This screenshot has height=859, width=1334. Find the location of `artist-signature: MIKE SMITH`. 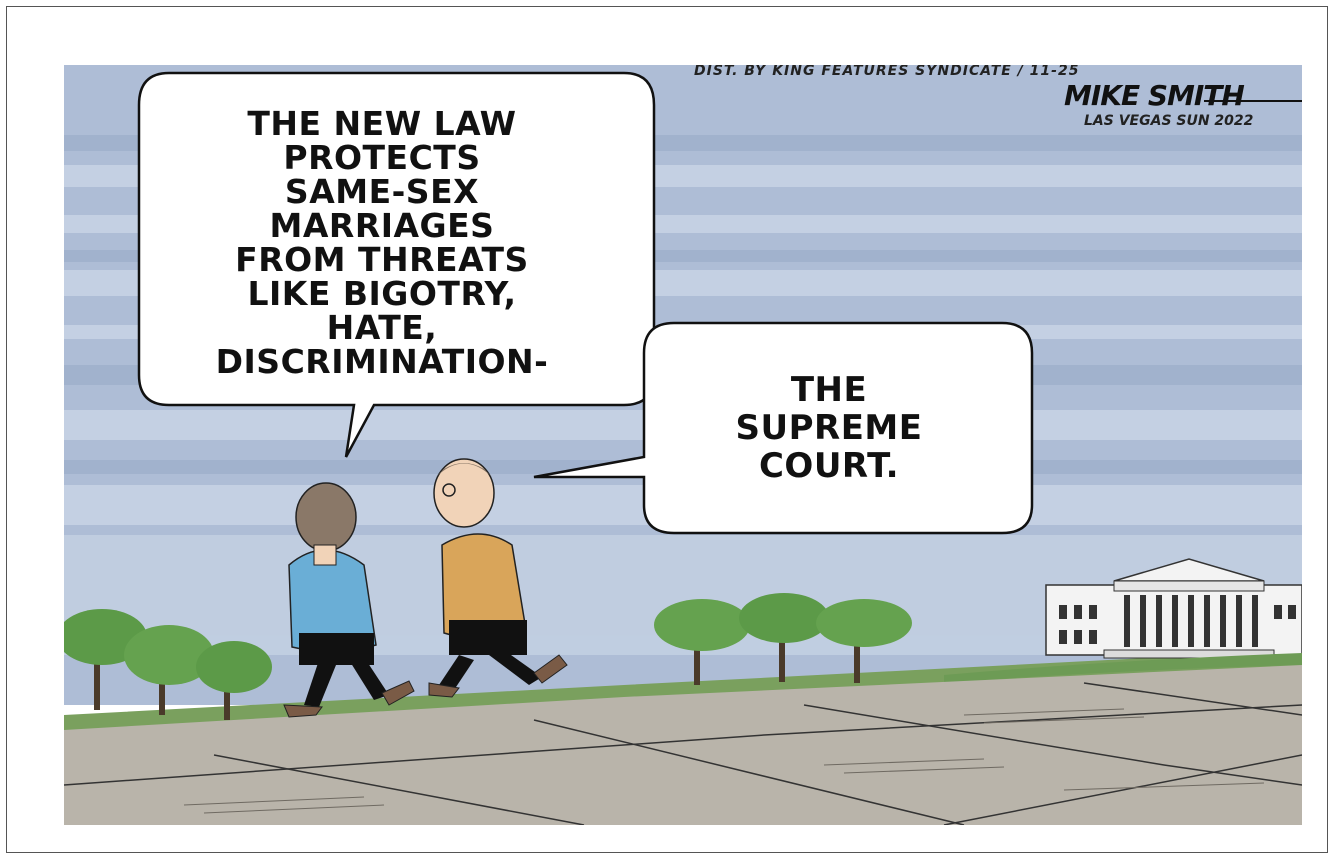

artist-signature: MIKE SMITH is located at coordinates (1154, 95).